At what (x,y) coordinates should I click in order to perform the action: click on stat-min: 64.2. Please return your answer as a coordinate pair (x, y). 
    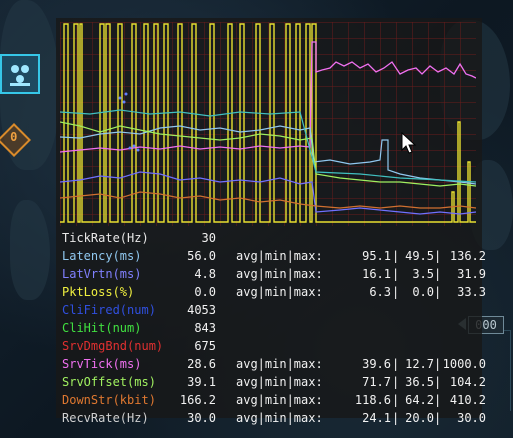
    Looking at the image, I should click on (419, 400).